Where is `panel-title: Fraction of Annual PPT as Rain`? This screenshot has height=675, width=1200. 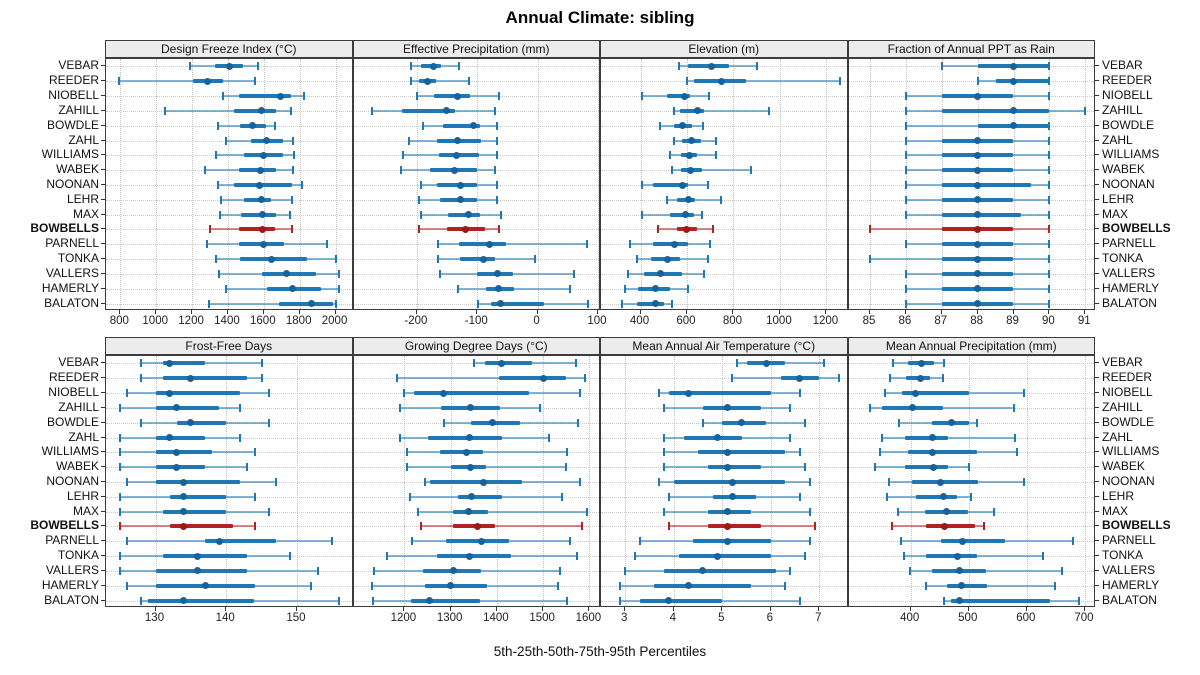
panel-title: Fraction of Annual PPT as Rain is located at coordinates (971, 49).